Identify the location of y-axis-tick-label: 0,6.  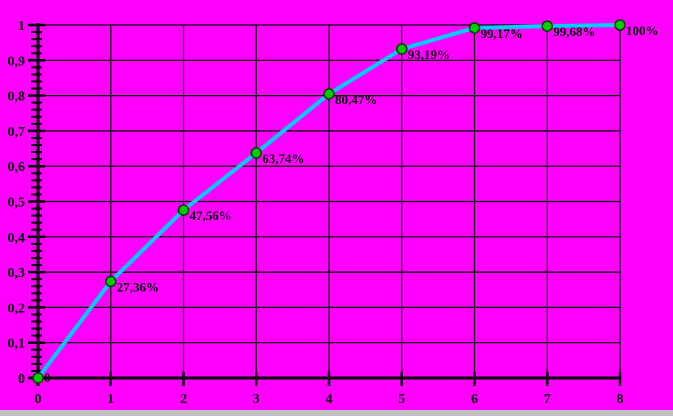
(17, 167).